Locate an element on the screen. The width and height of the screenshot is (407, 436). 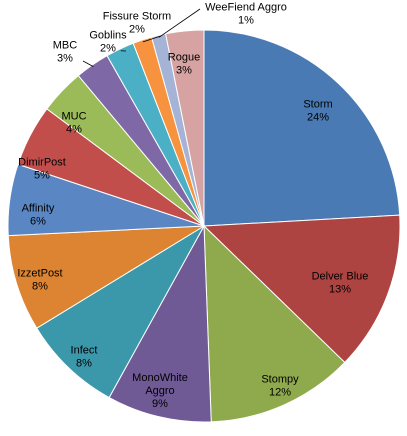
slice-label-weefiend-aggro: WeeFiend Aggro 1% is located at coordinates (246, 14).